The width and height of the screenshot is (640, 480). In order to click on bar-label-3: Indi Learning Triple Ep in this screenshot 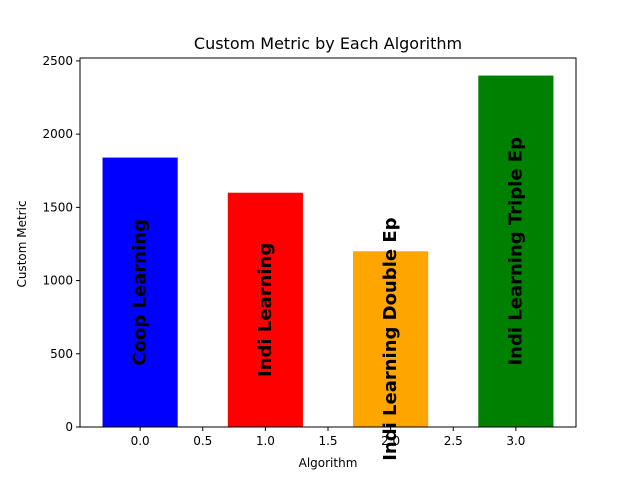, I will do `click(515, 251)`.